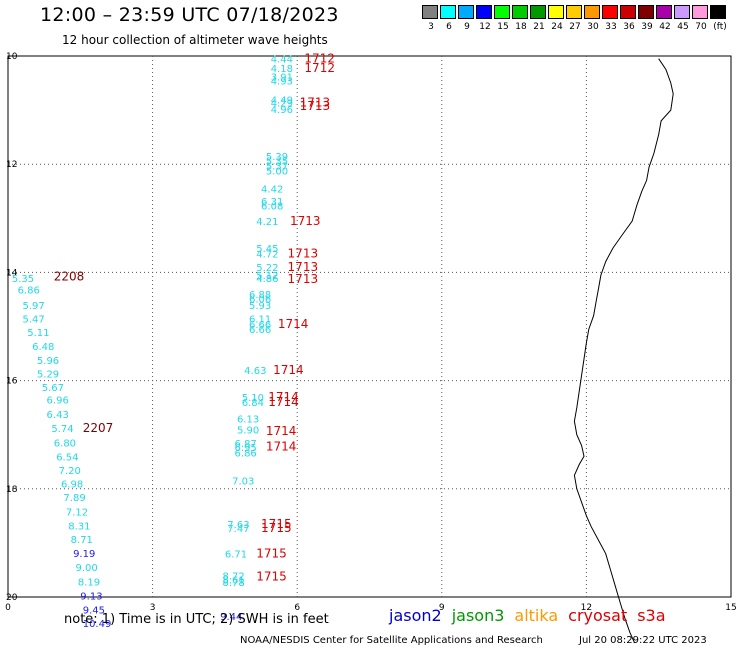 The width and height of the screenshot is (740, 650). Describe the element at coordinates (282, 81) in the screenshot. I see `wave-height-label: 4.93` at that location.